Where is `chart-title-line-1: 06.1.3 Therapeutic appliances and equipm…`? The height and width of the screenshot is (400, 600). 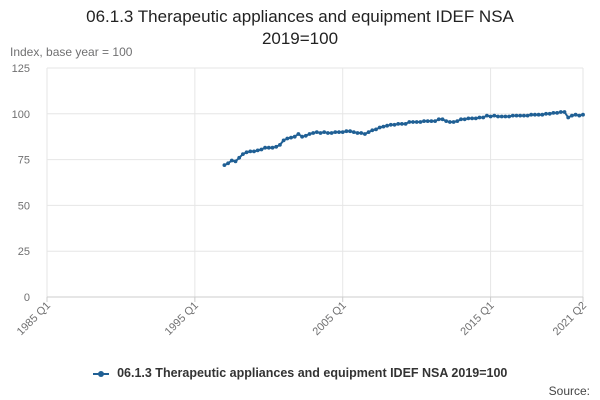
chart-title-line-1: 06.1.3 Therapeutic appliances and equipm… is located at coordinates (300, 16).